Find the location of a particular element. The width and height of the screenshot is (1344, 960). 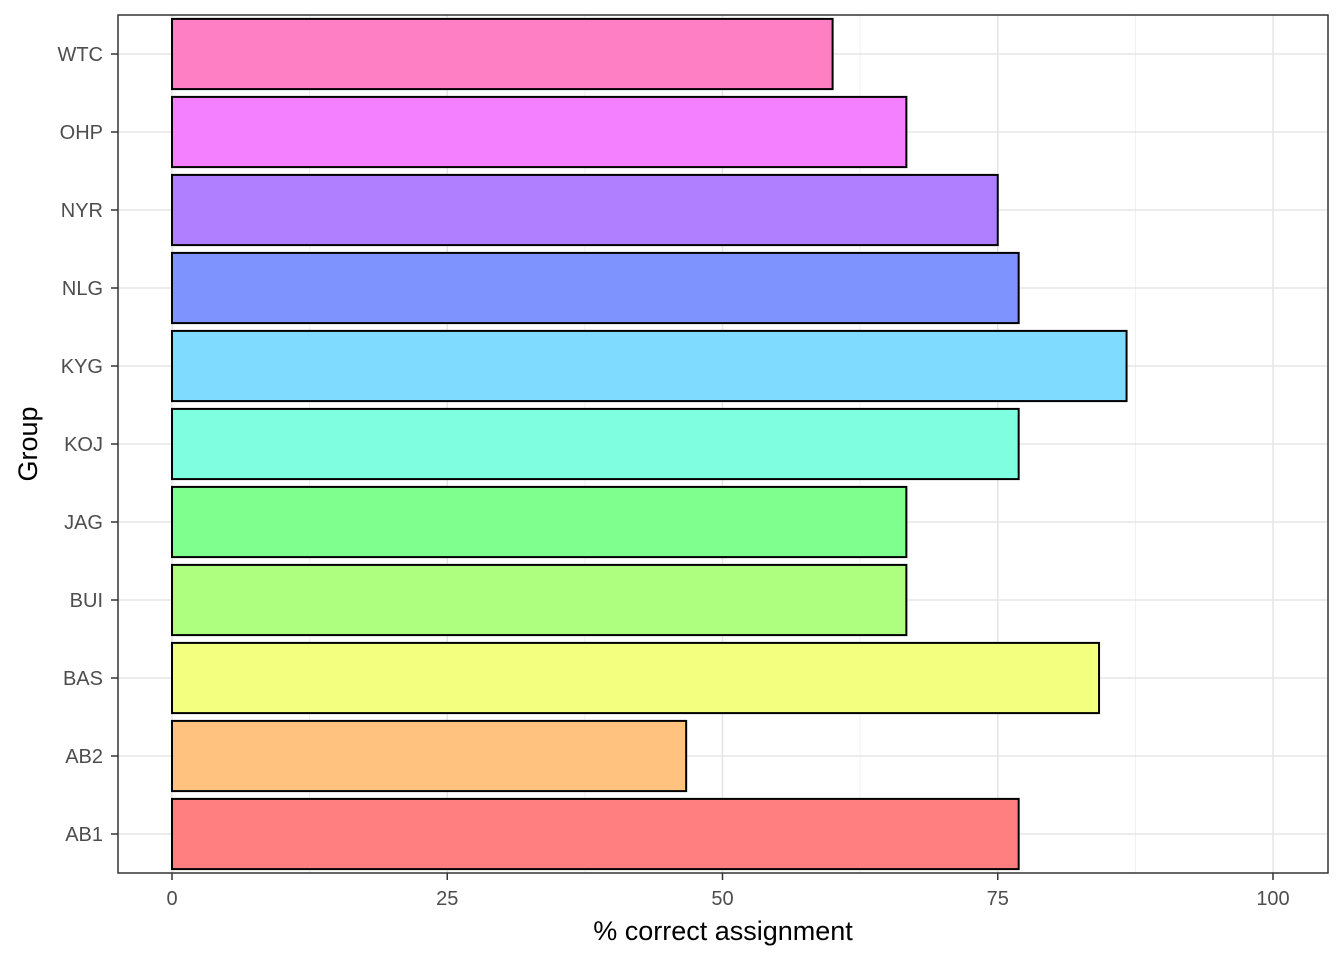

bar-nyr is located at coordinates (585, 210).